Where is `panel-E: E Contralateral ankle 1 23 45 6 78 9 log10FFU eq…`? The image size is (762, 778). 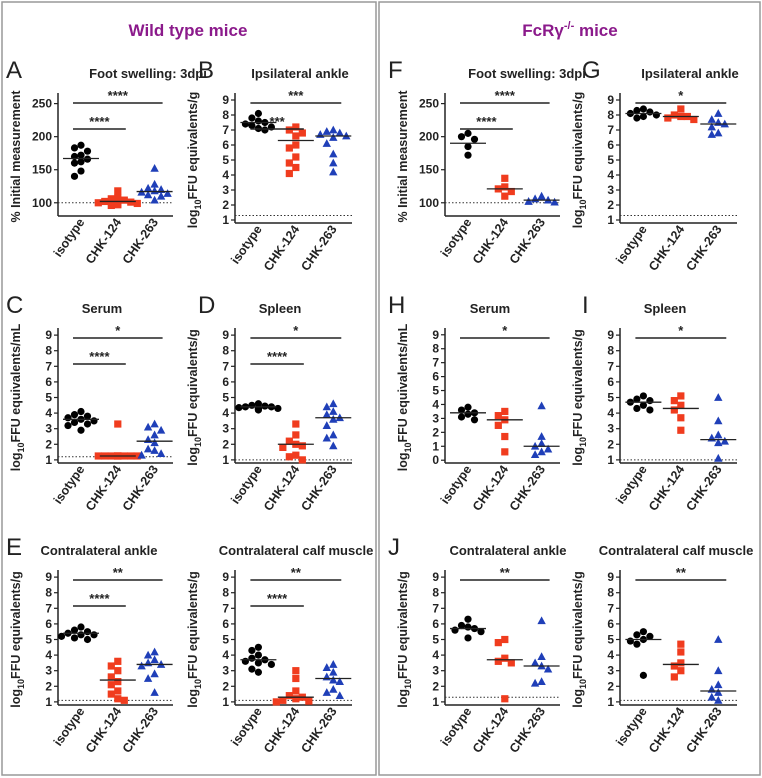
panel-E: E Contralateral ankle 1 23 45 6 78 9 log10FFU eq… is located at coordinates (89, 644).